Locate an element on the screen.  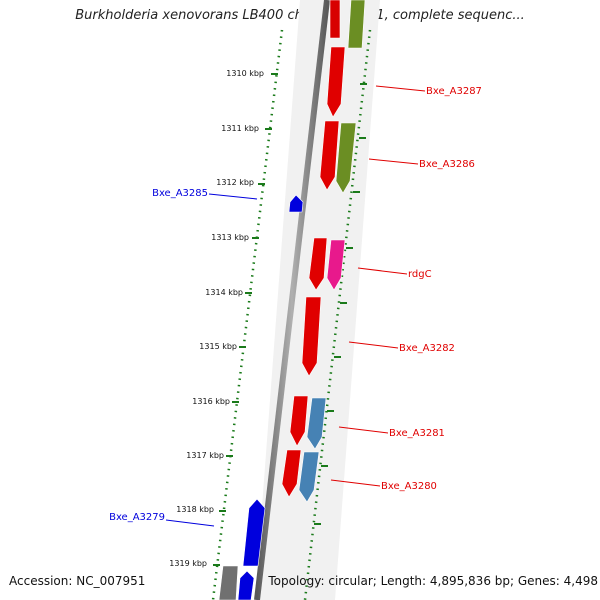
accession-text: Accession: NC_007951 is located at coordinates (77, 581).